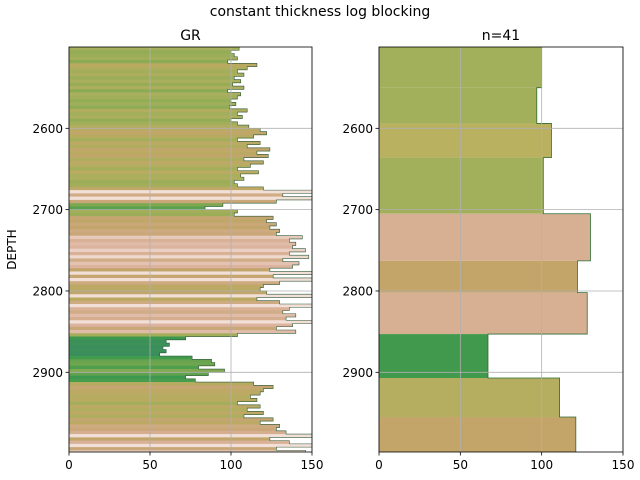 The image size is (640, 480). What do you see at coordinates (149, 465) in the screenshot?
I see `x-tick-label: 50` at bounding box center [149, 465].